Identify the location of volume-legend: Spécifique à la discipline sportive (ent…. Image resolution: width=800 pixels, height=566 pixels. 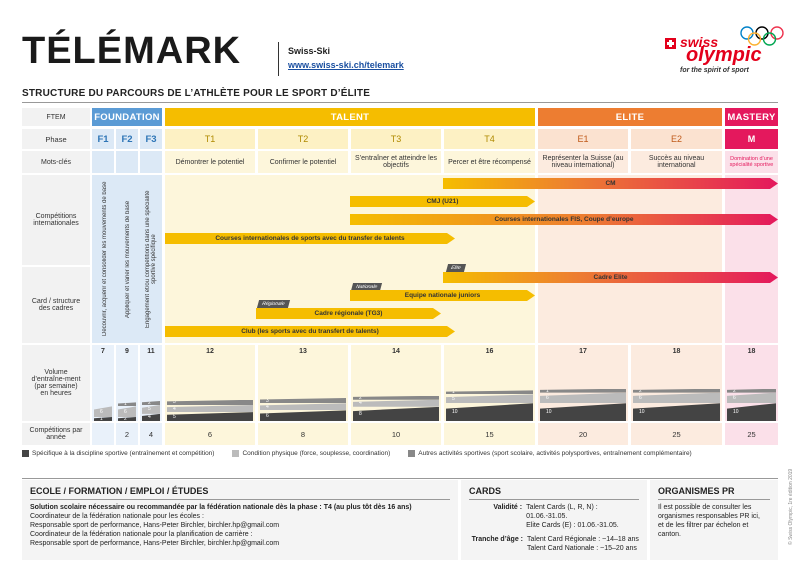
(357, 453).